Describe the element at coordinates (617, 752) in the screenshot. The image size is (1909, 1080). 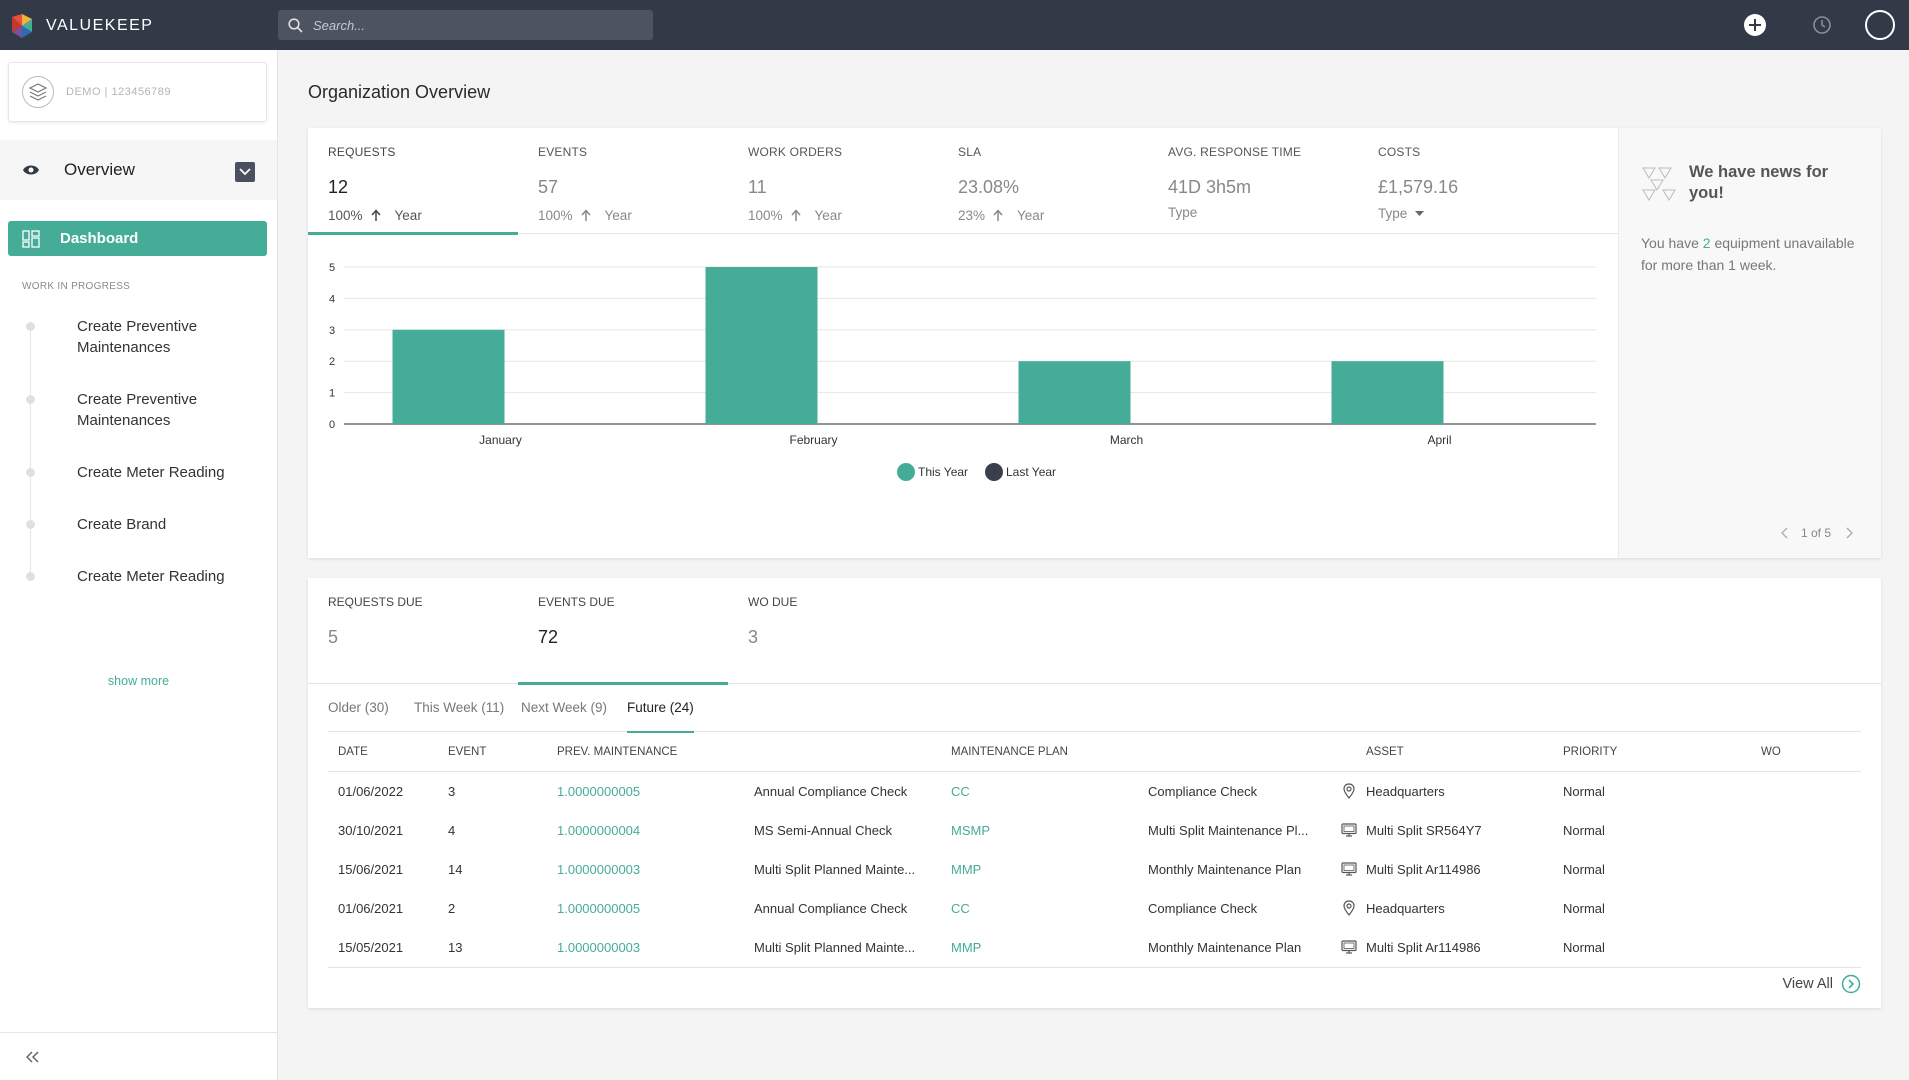
I see `column-header-prev-maintenance: PREV. MAINTENANCE` at that location.